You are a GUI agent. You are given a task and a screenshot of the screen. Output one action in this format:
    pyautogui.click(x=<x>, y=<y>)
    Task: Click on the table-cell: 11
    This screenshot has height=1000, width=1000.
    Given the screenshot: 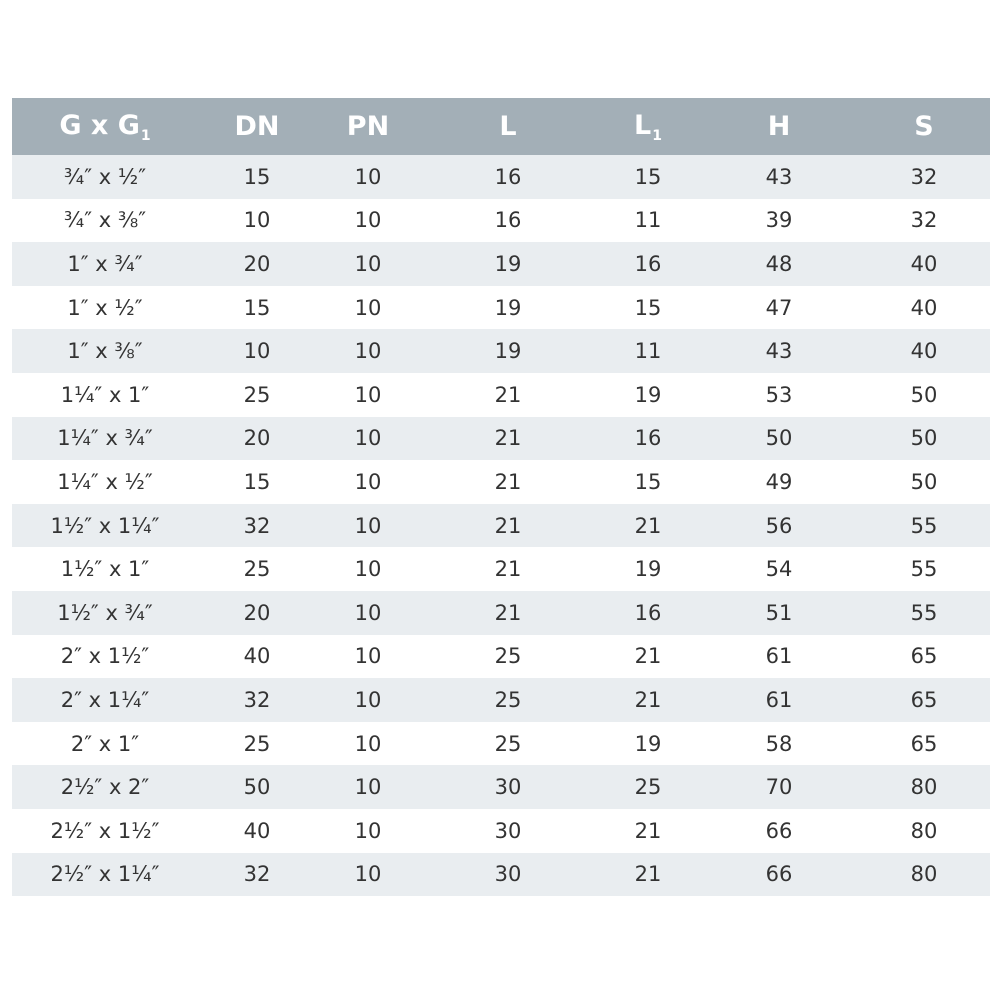 What is the action you would take?
    pyautogui.click(x=648, y=220)
    